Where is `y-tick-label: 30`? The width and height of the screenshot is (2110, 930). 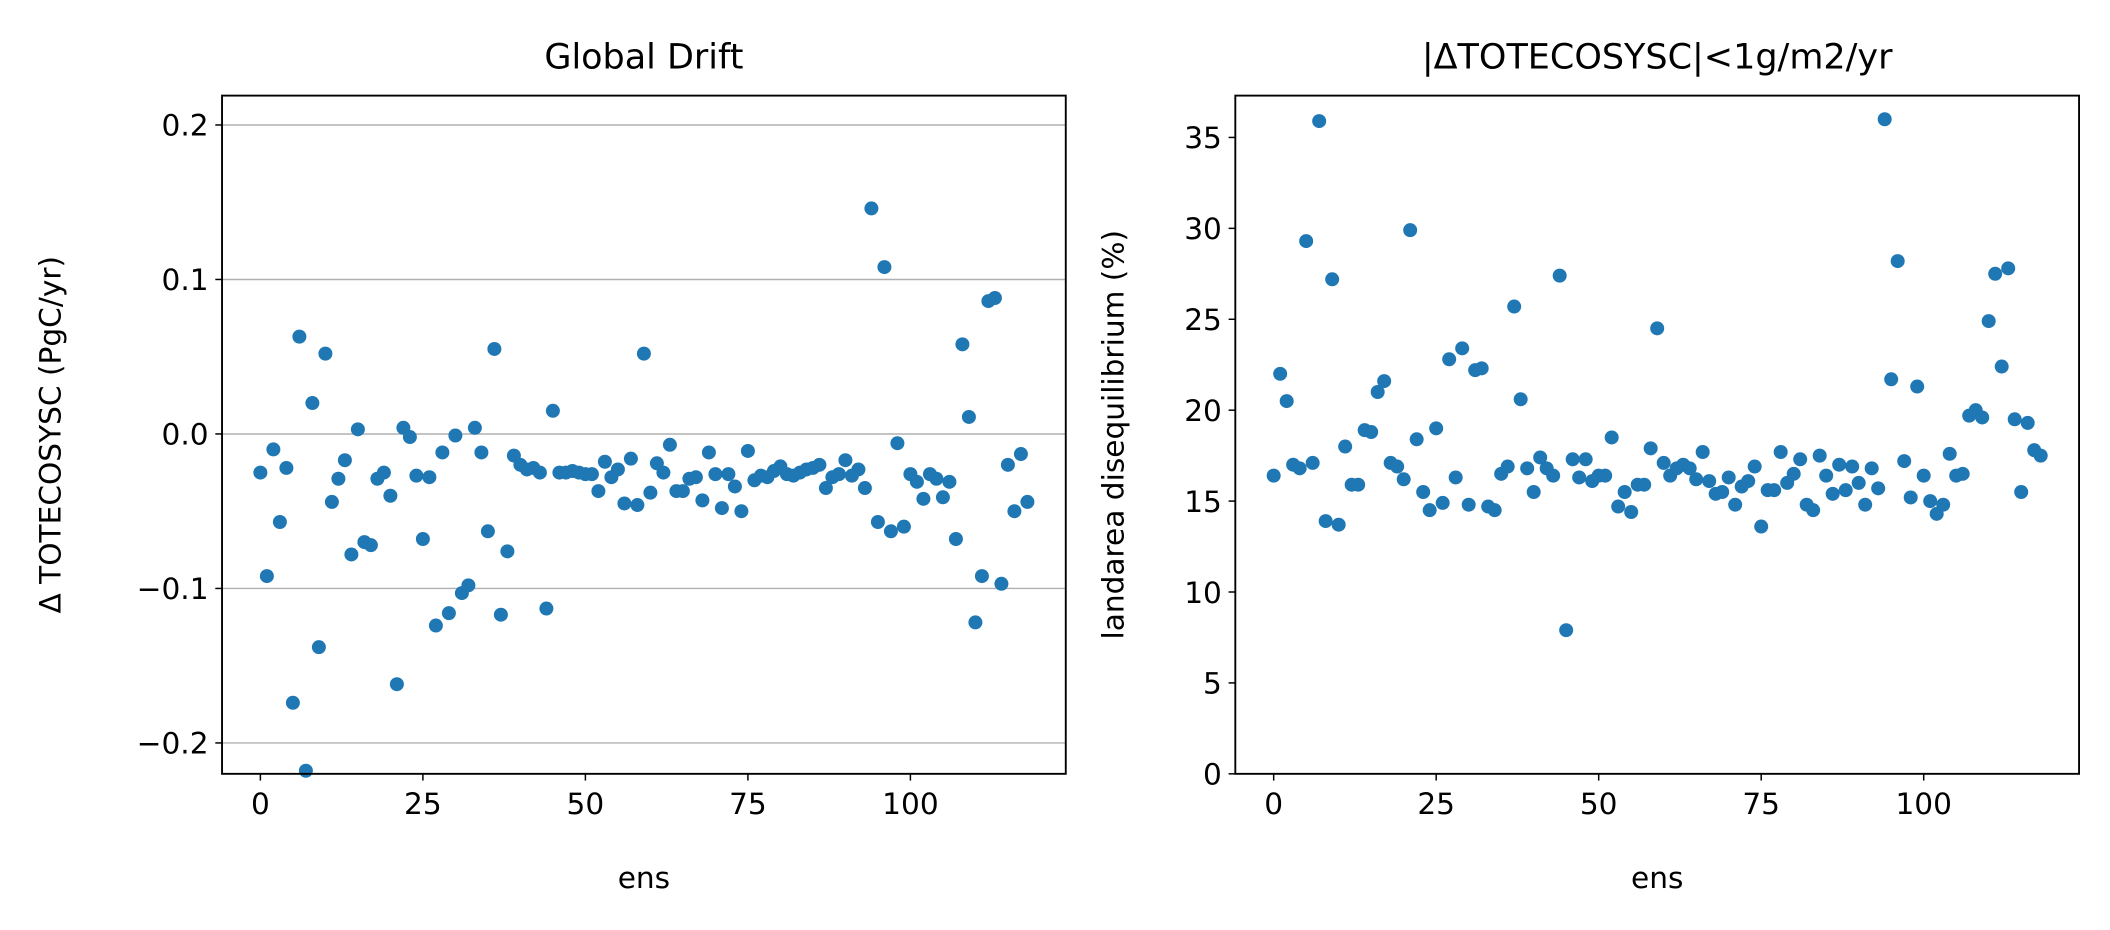 y-tick-label: 30 is located at coordinates (1203, 229).